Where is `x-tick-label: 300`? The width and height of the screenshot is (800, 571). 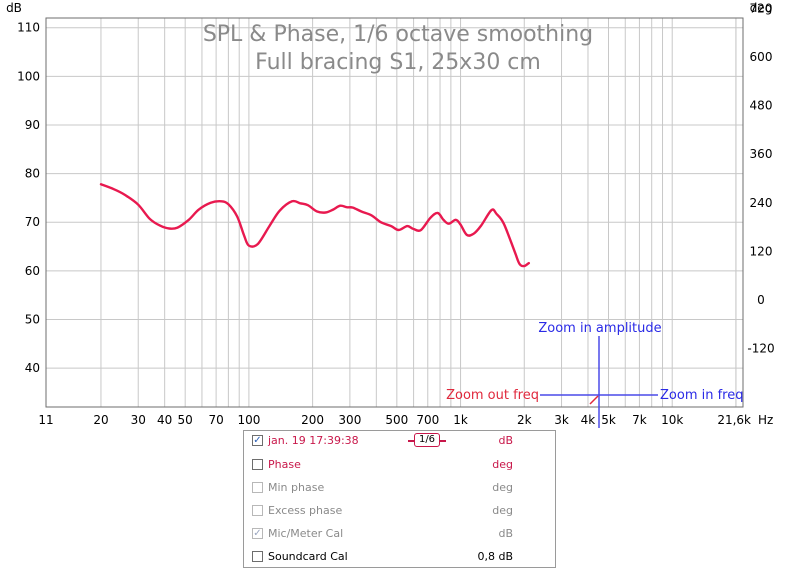 x-tick-label: 300 is located at coordinates (349, 420).